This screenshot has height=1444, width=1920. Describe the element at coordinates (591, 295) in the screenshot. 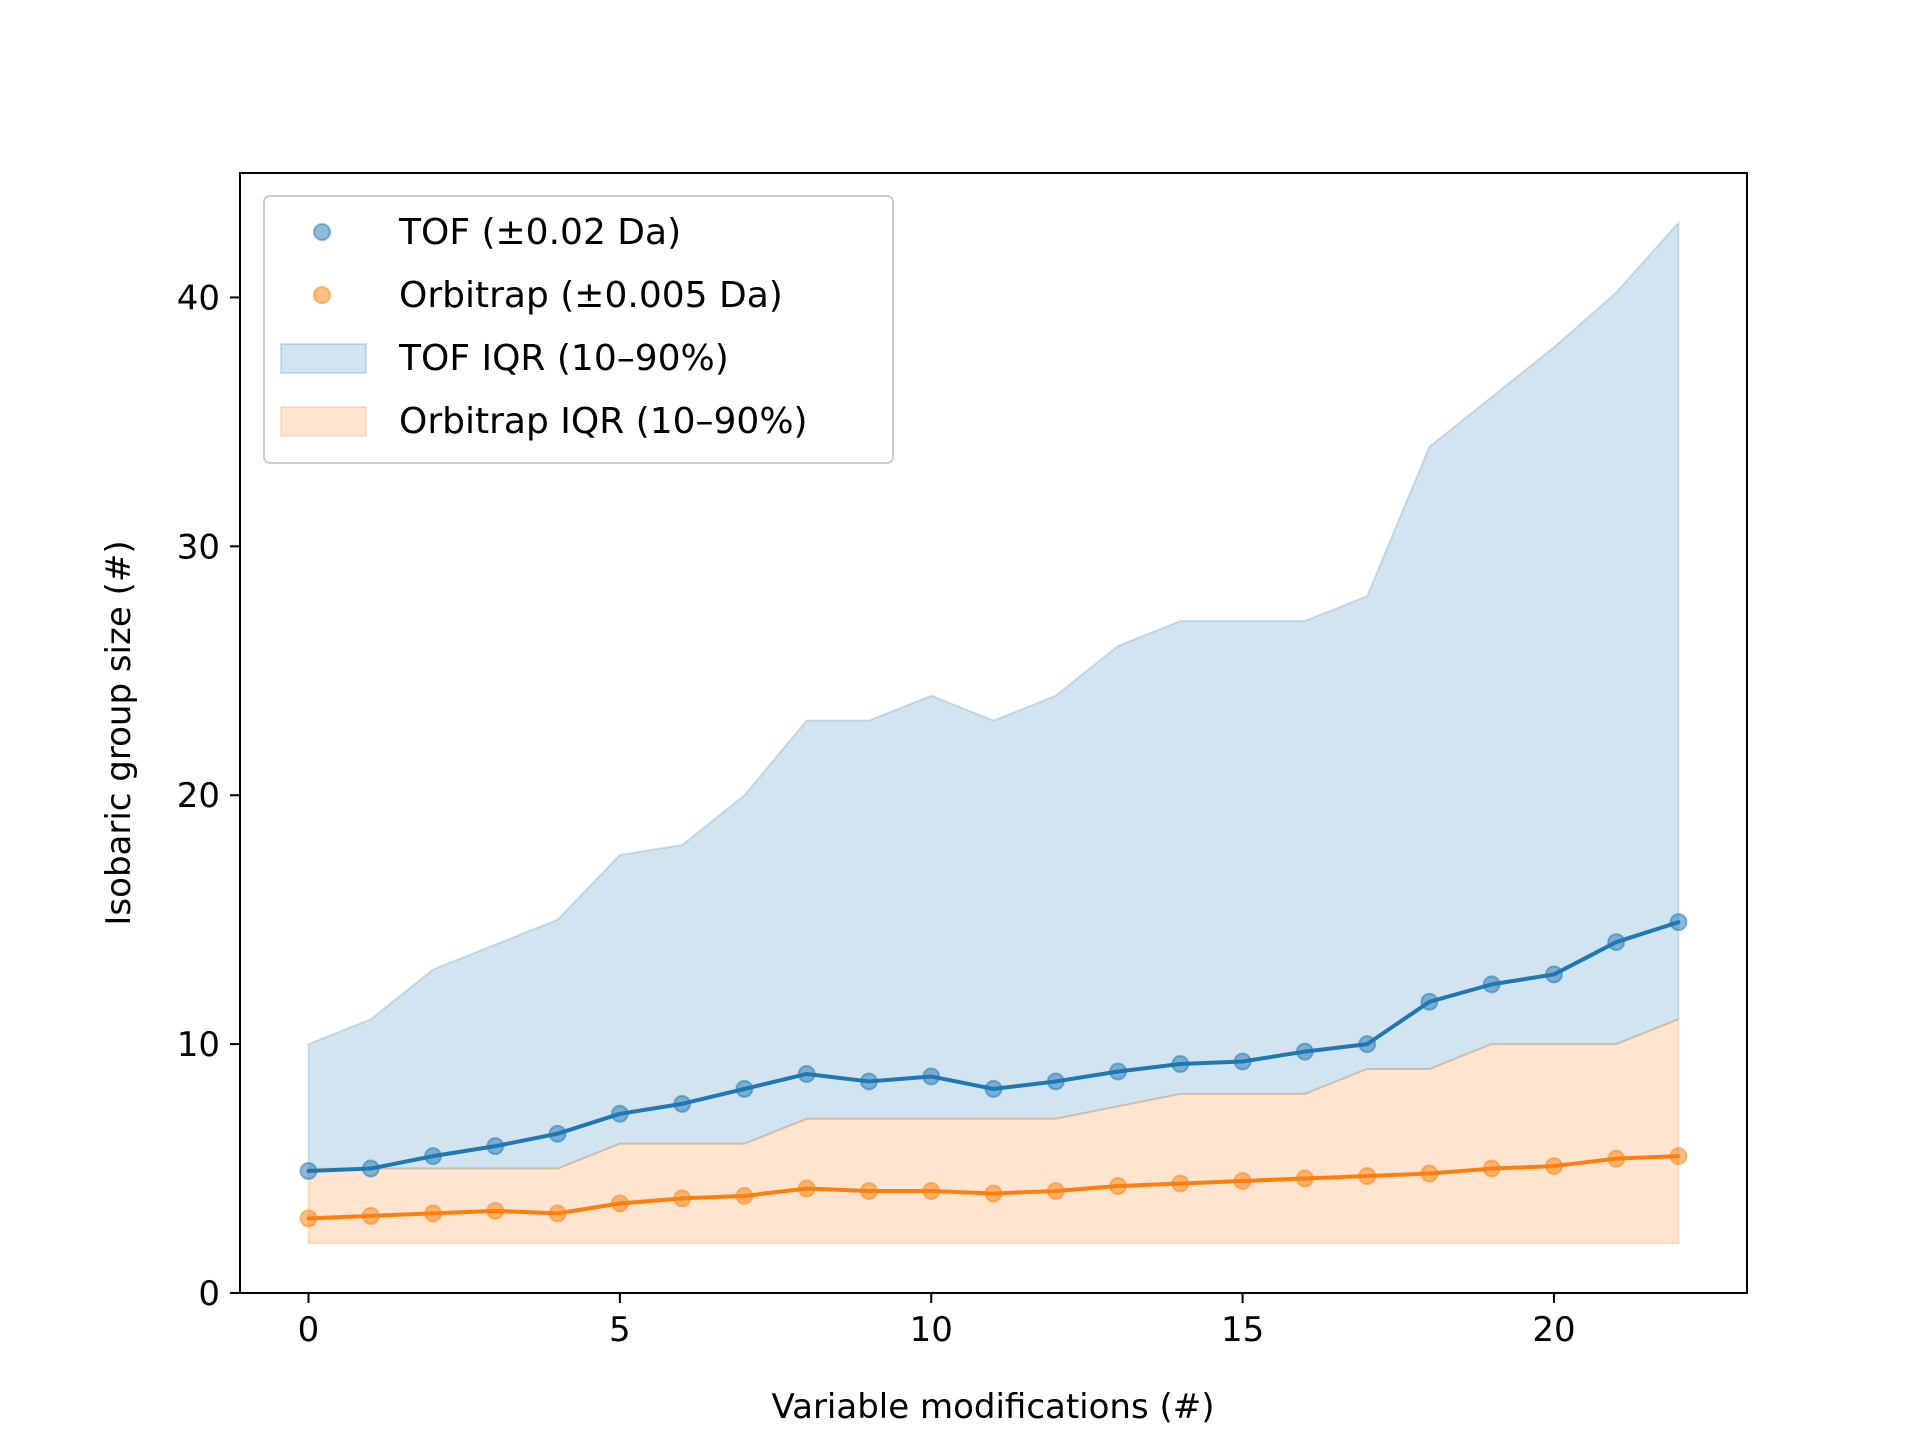

I see `legend-label-series-1: Orbitrap (±0.005 Da)` at that location.